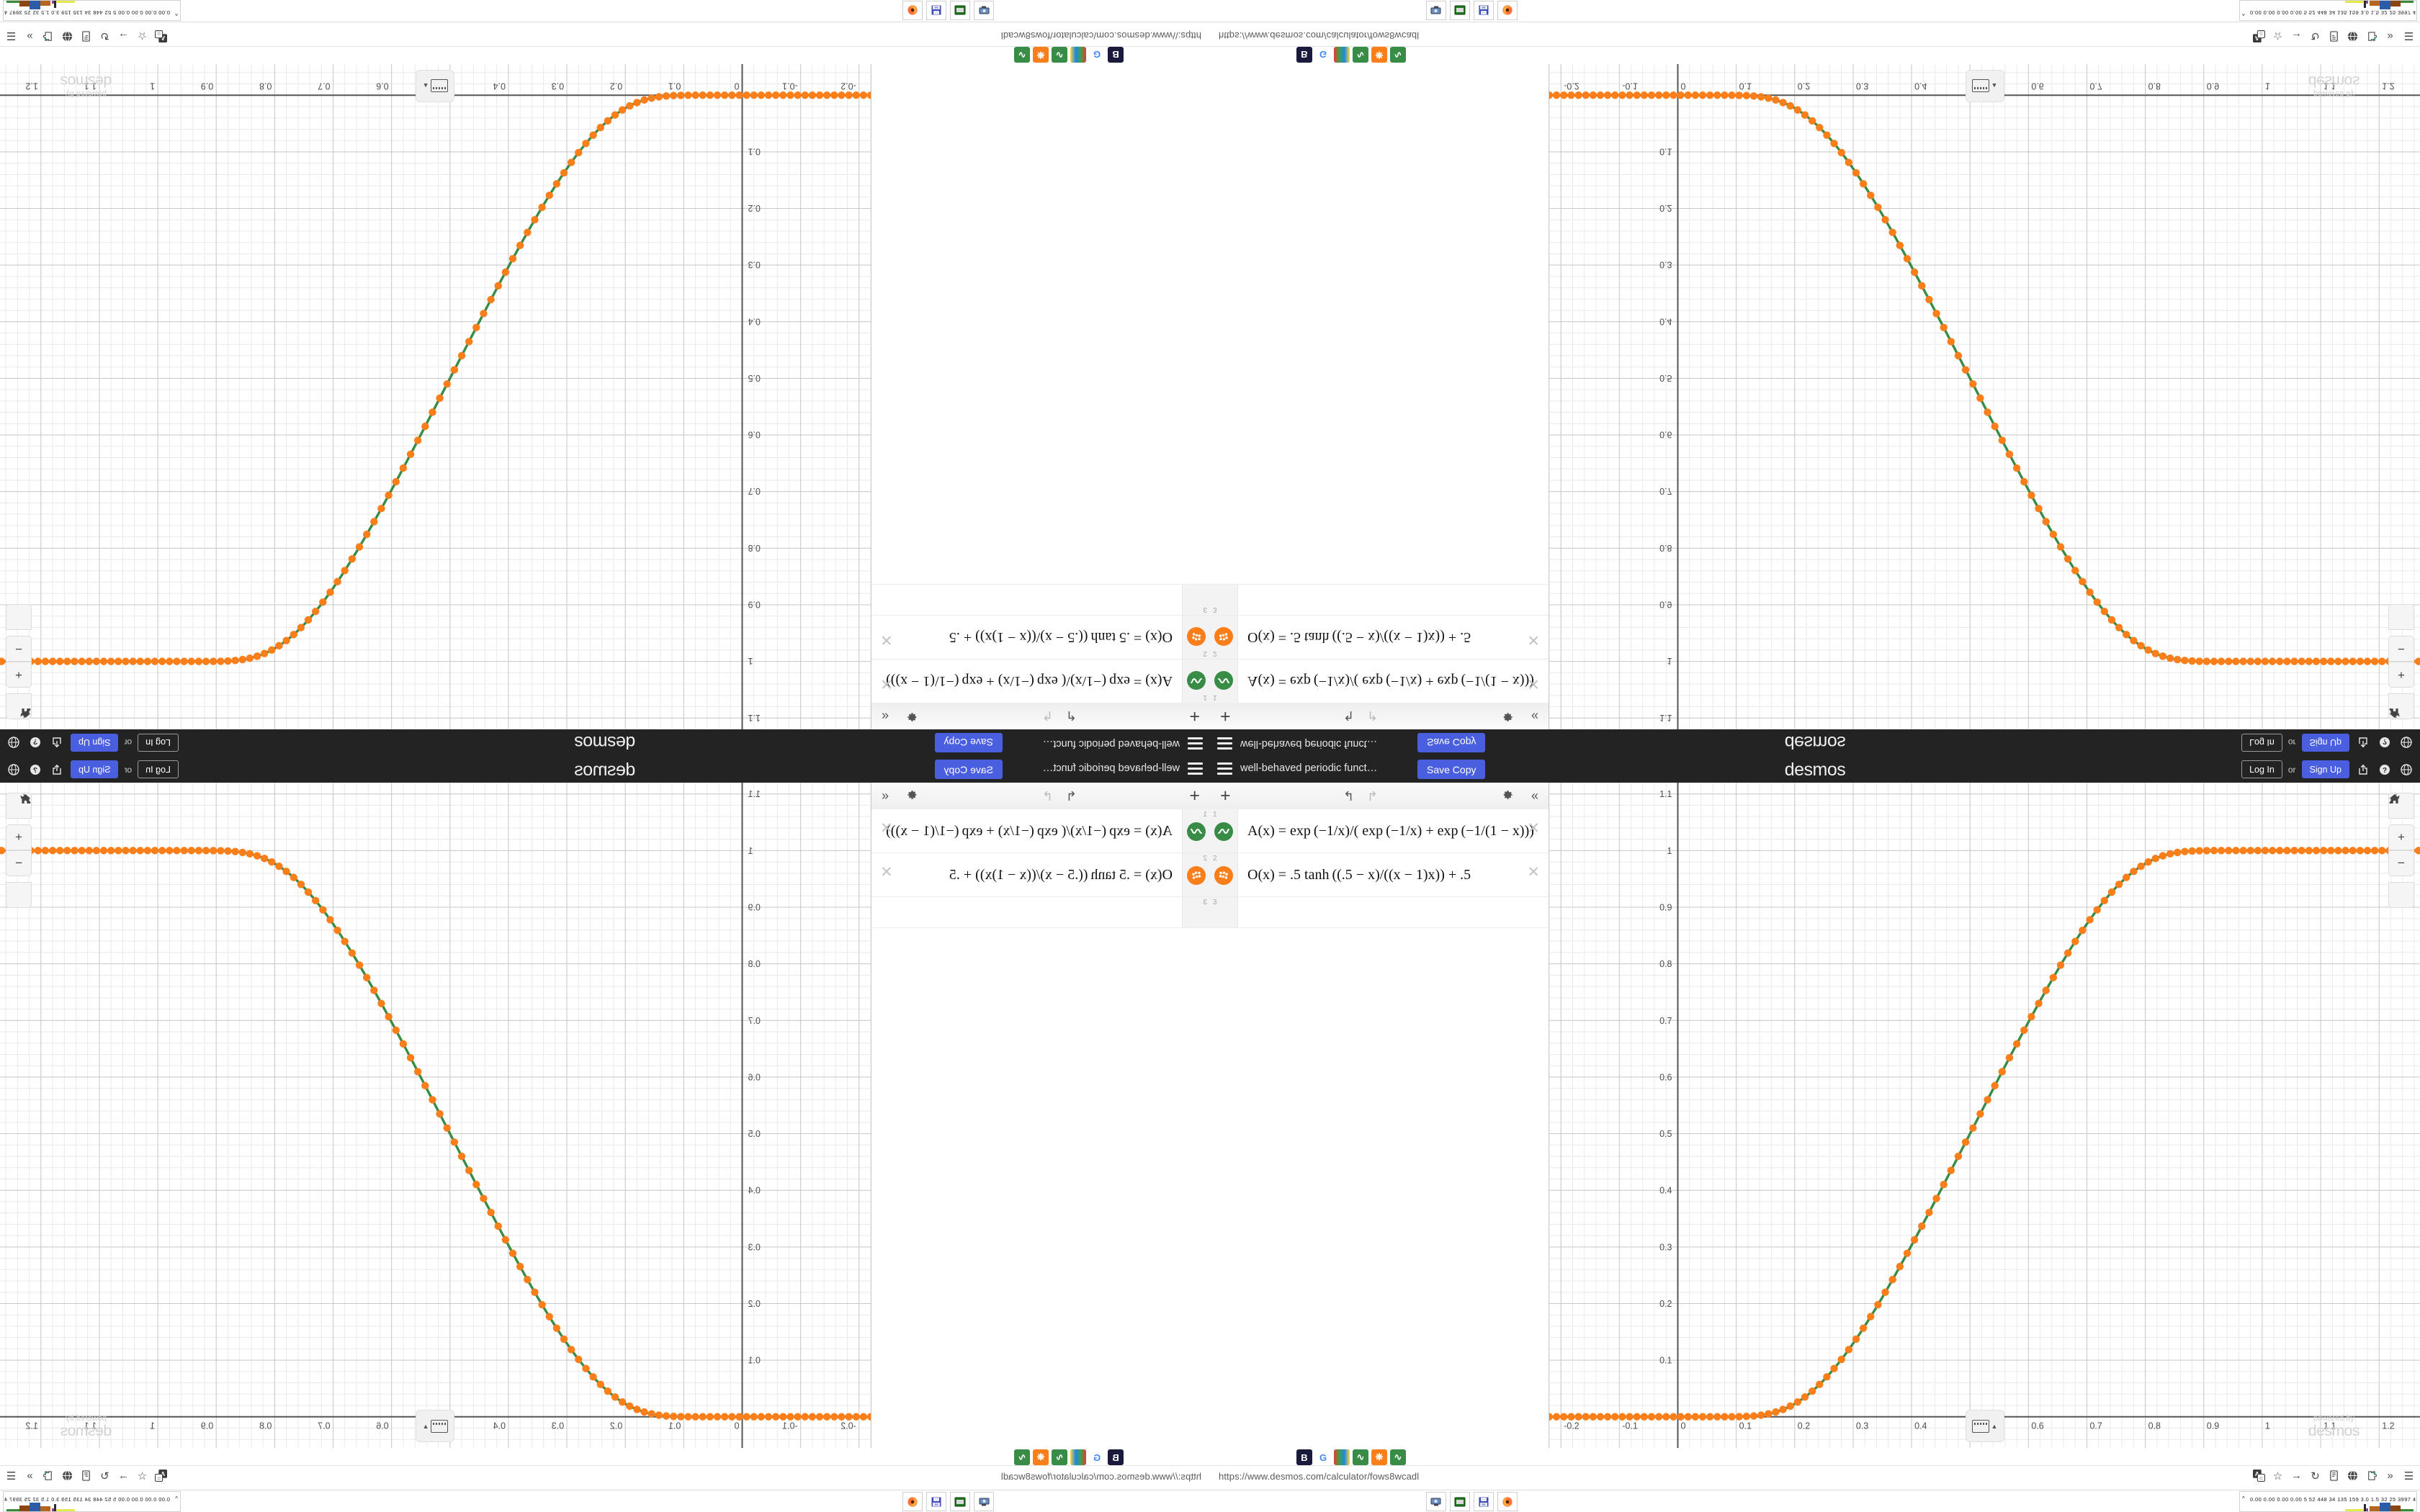 The height and width of the screenshot is (1512, 2420). I want to click on overflow-chevrons-icon: », so click(30, 36).